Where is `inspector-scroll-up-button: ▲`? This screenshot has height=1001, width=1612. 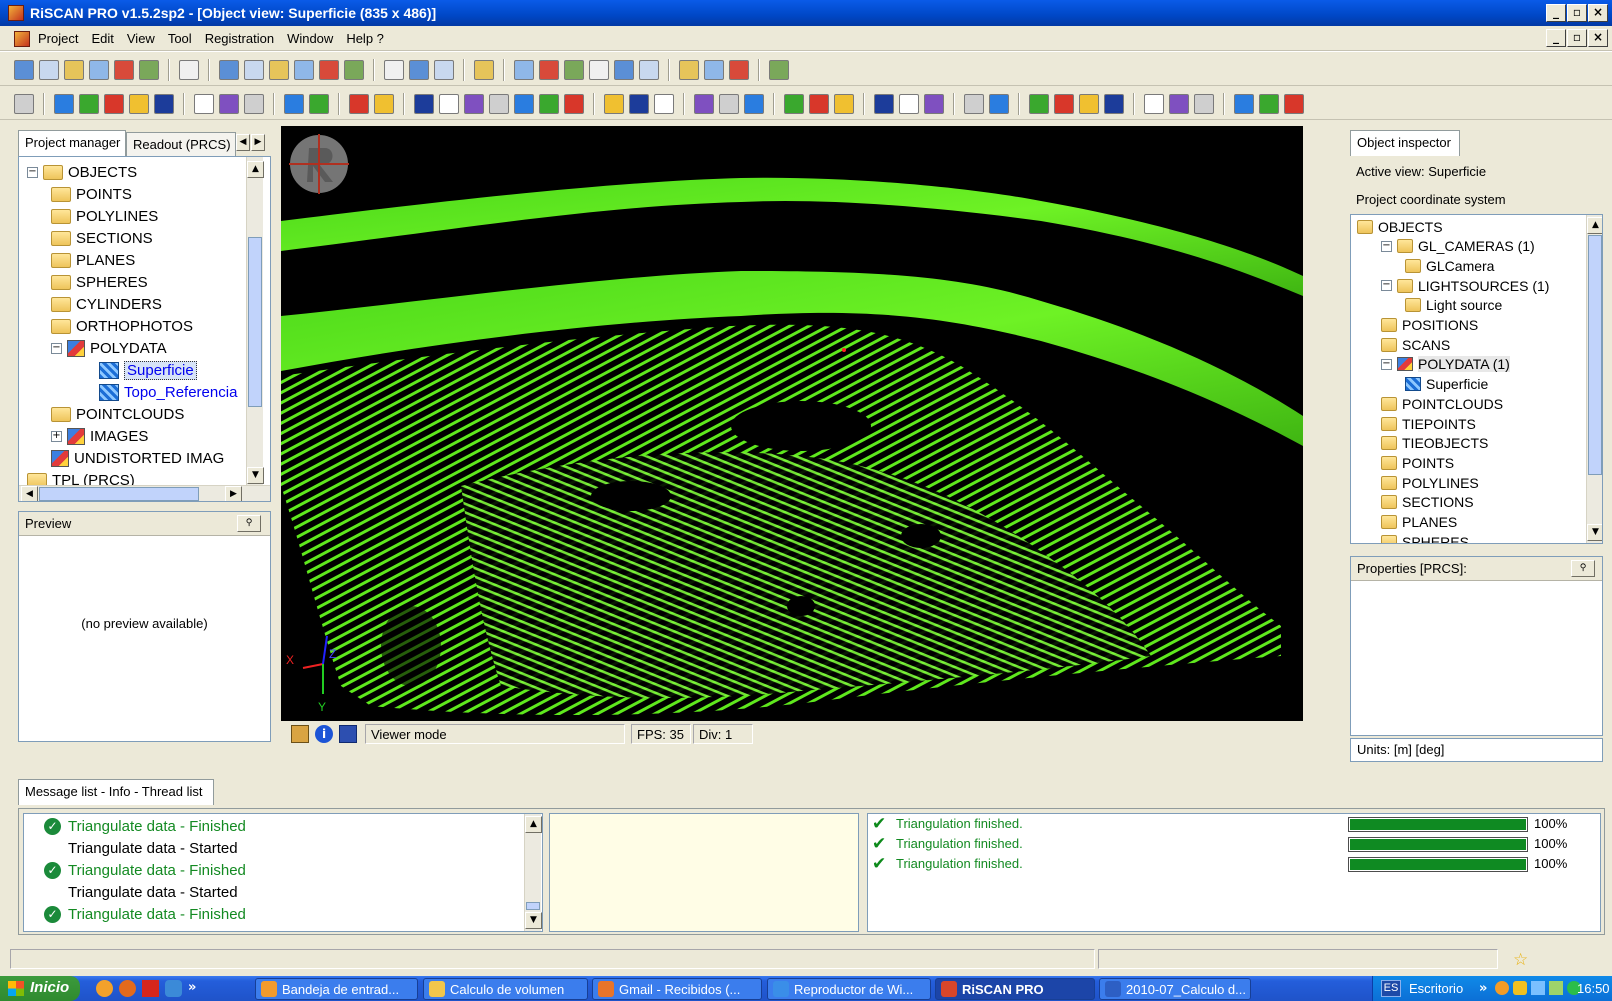
inspector-scroll-up-button: ▲ is located at coordinates (1594, 225).